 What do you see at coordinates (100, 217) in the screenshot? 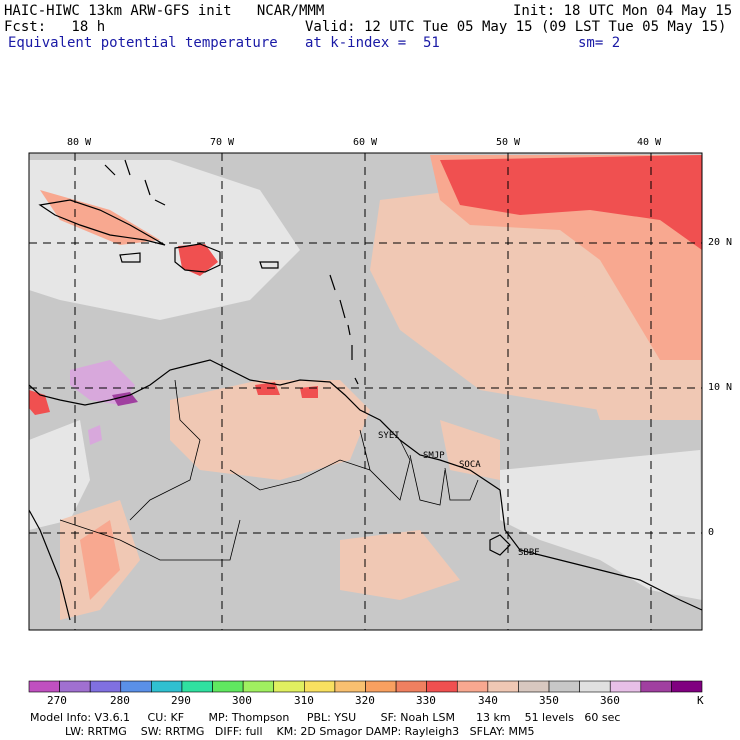
I see `field-salmon-cuba` at bounding box center [100, 217].